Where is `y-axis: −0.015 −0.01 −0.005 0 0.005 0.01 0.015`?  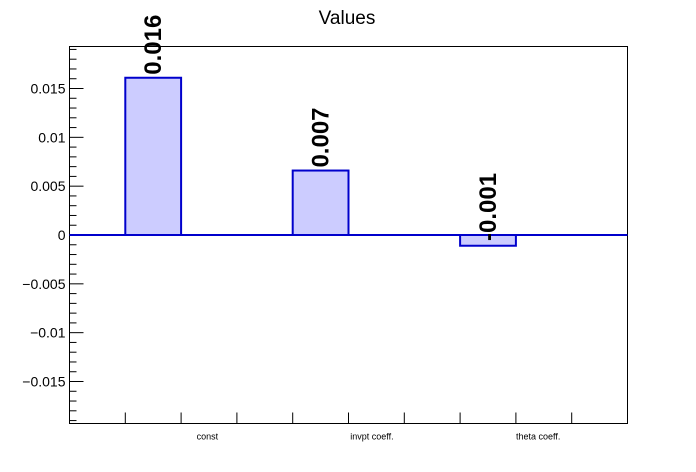 y-axis: −0.015 −0.01 −0.005 0 0.005 0.01 0.015 is located at coordinates (53, 235).